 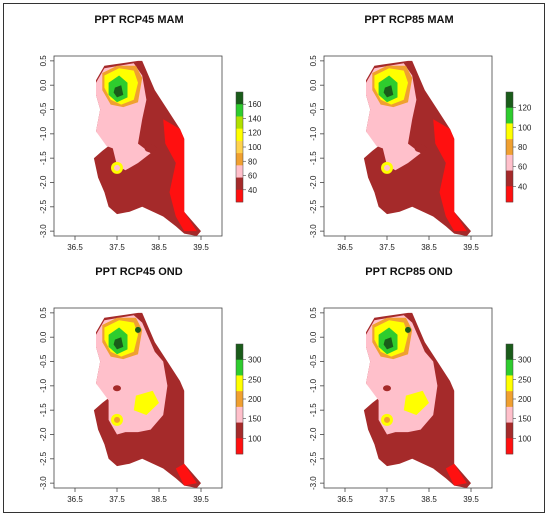 What do you see at coordinates (409, 20) in the screenshot?
I see `panel-title: PPT RCP85 MAM` at bounding box center [409, 20].